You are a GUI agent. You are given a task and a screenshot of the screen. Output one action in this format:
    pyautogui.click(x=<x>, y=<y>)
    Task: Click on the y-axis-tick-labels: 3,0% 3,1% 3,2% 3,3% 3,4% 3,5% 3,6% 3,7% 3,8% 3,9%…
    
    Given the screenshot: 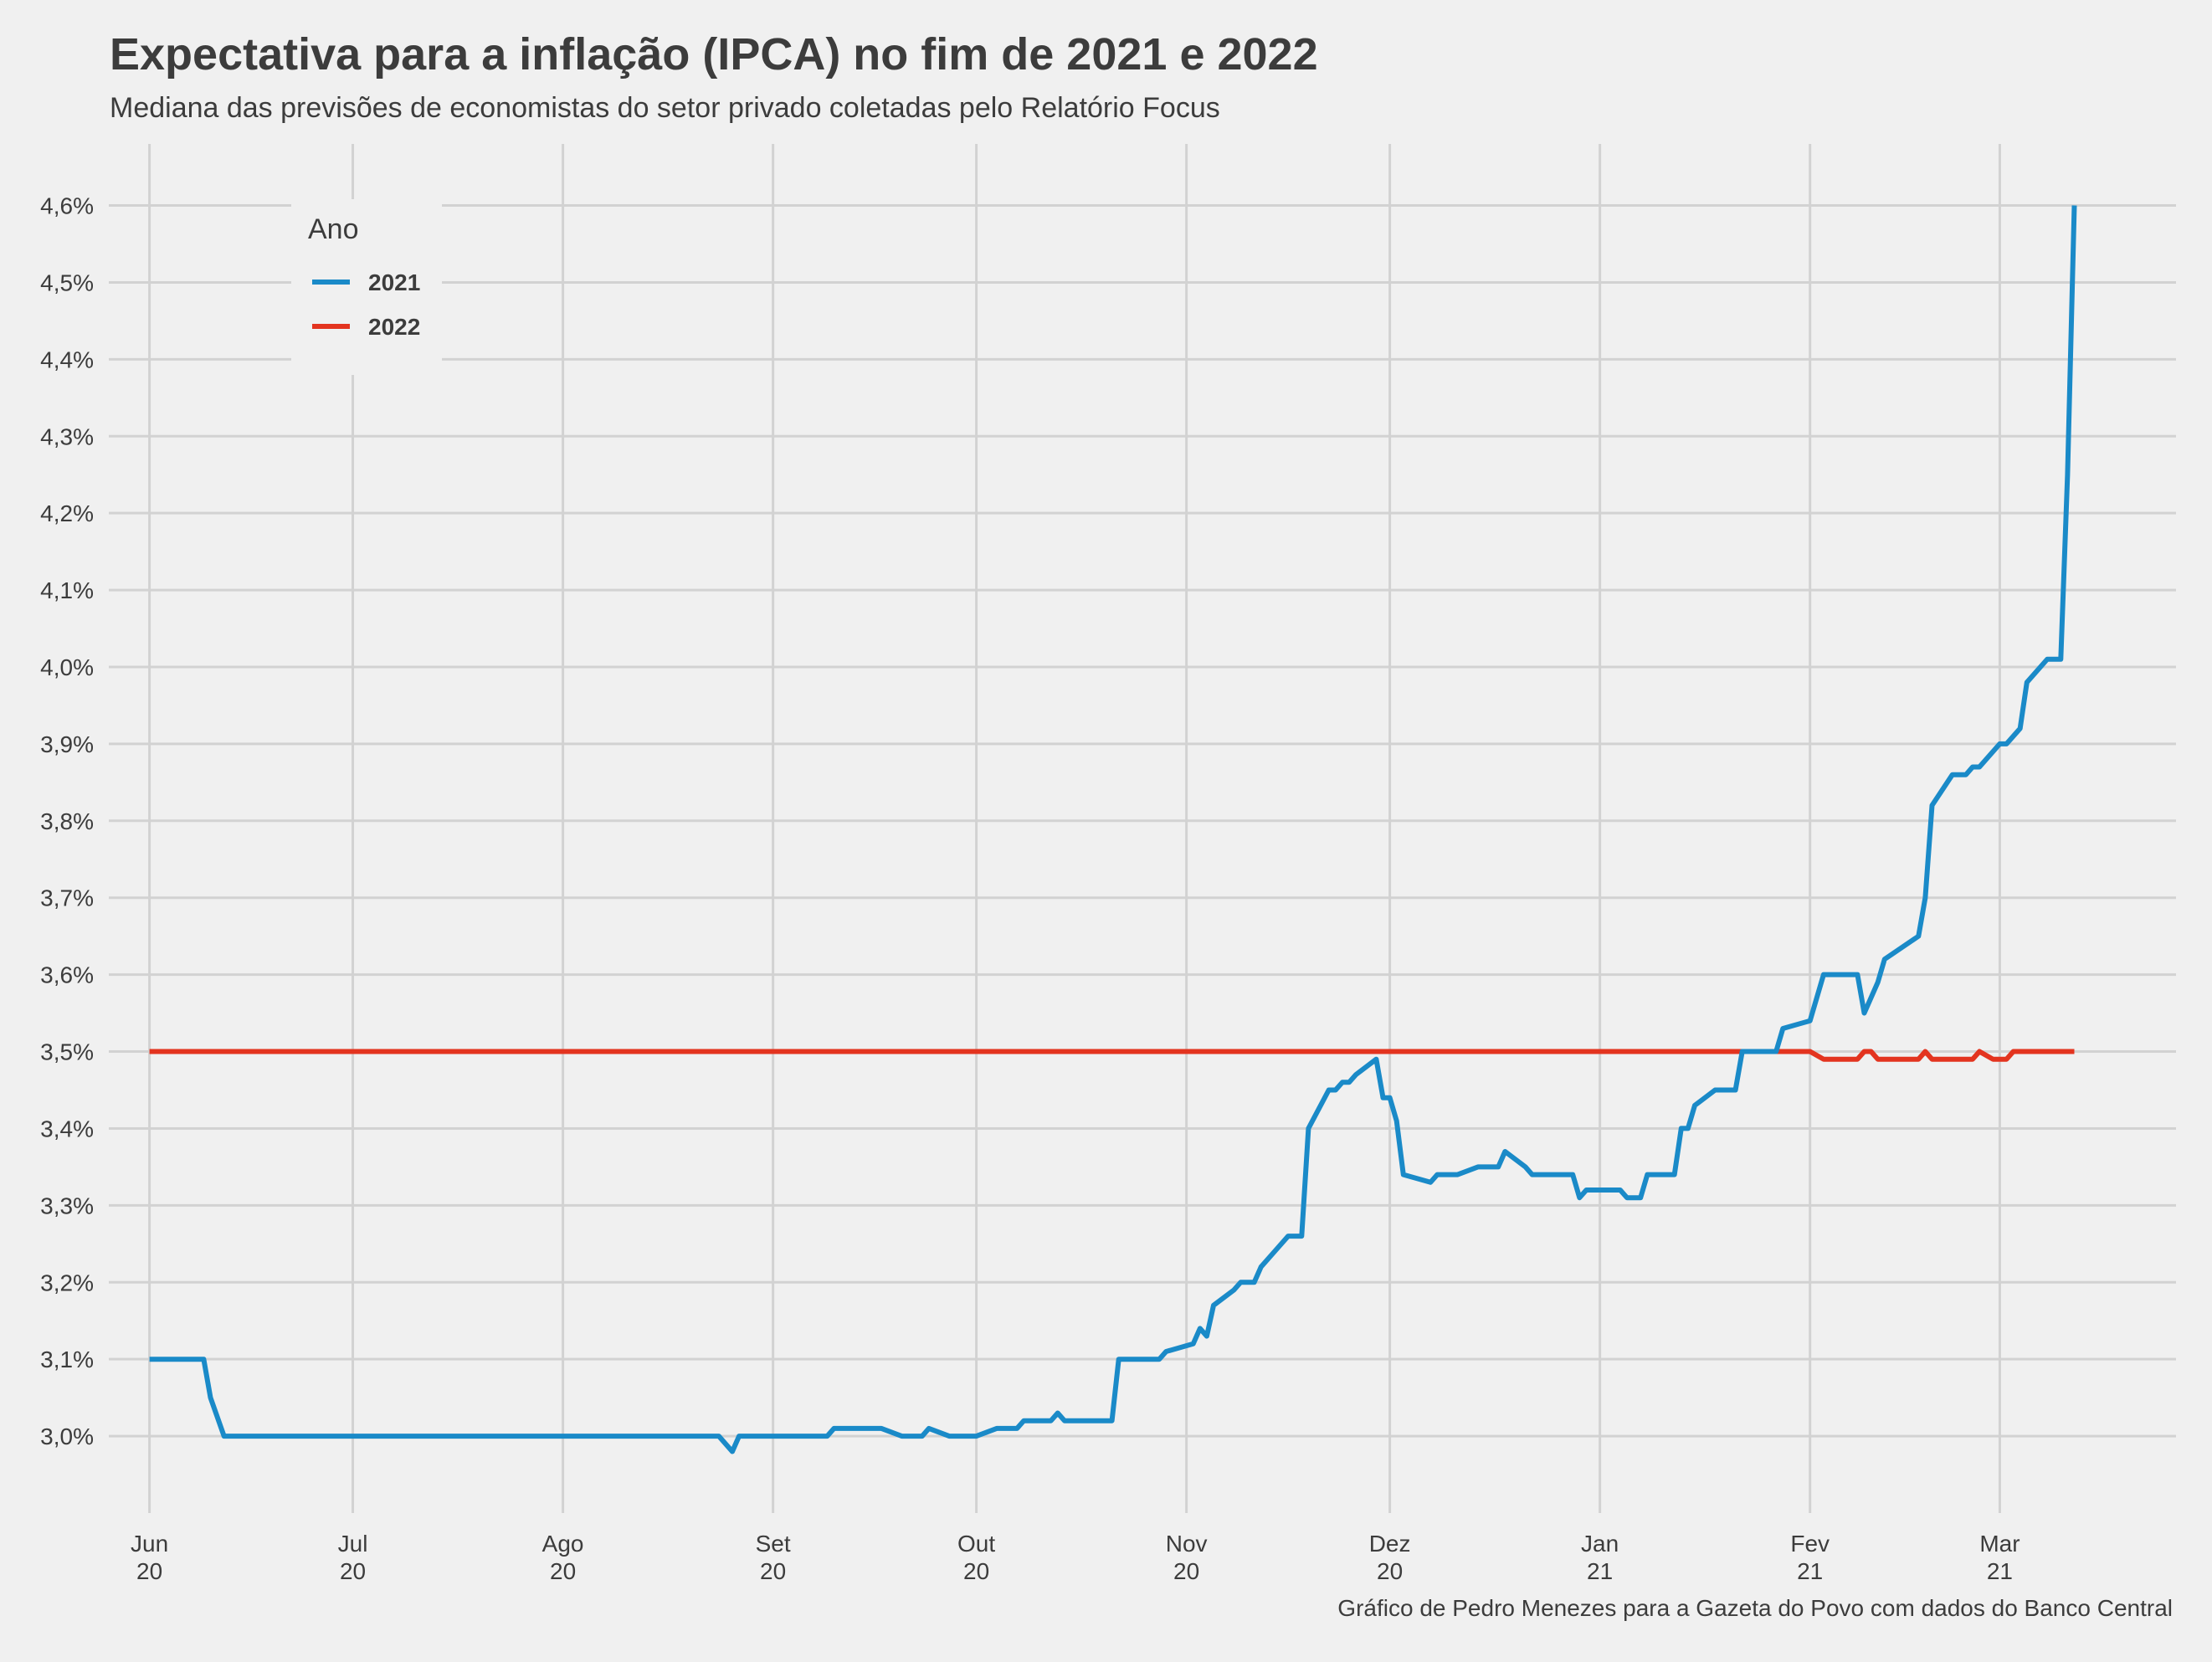 What is the action you would take?
    pyautogui.click(x=67, y=822)
    